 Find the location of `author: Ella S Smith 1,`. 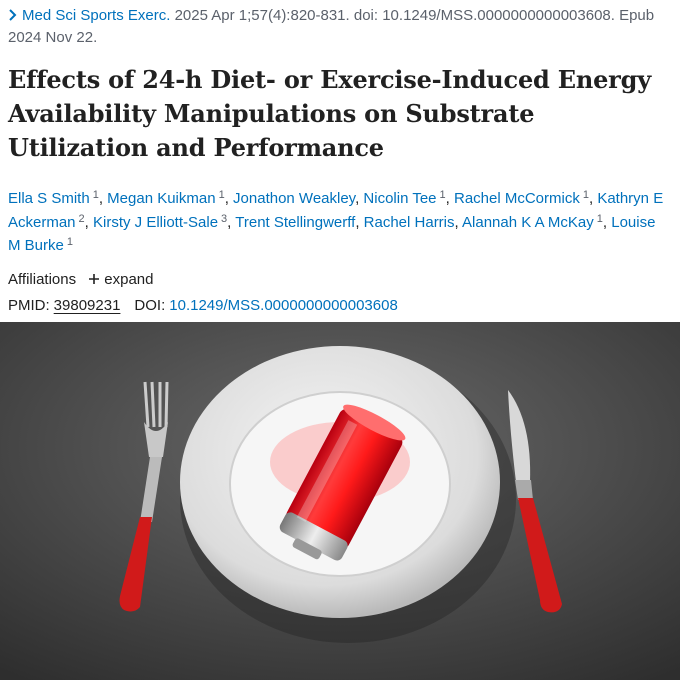

author: Ella S Smith 1, is located at coordinates (55, 198).